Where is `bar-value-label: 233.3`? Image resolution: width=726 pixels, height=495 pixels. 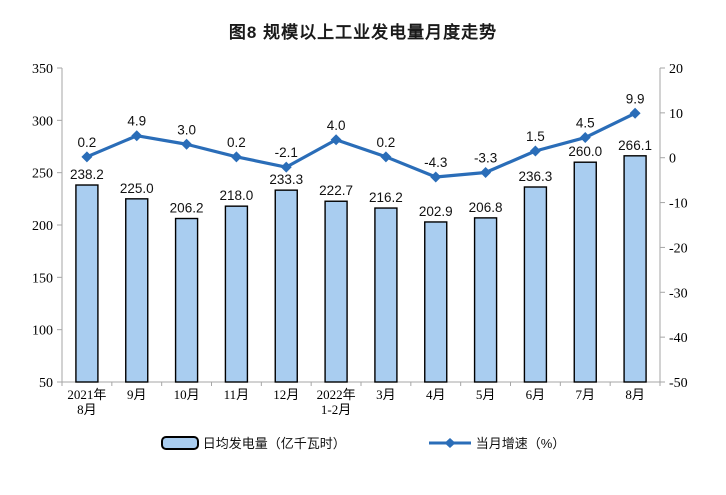 bar-value-label: 233.3 is located at coordinates (286, 179).